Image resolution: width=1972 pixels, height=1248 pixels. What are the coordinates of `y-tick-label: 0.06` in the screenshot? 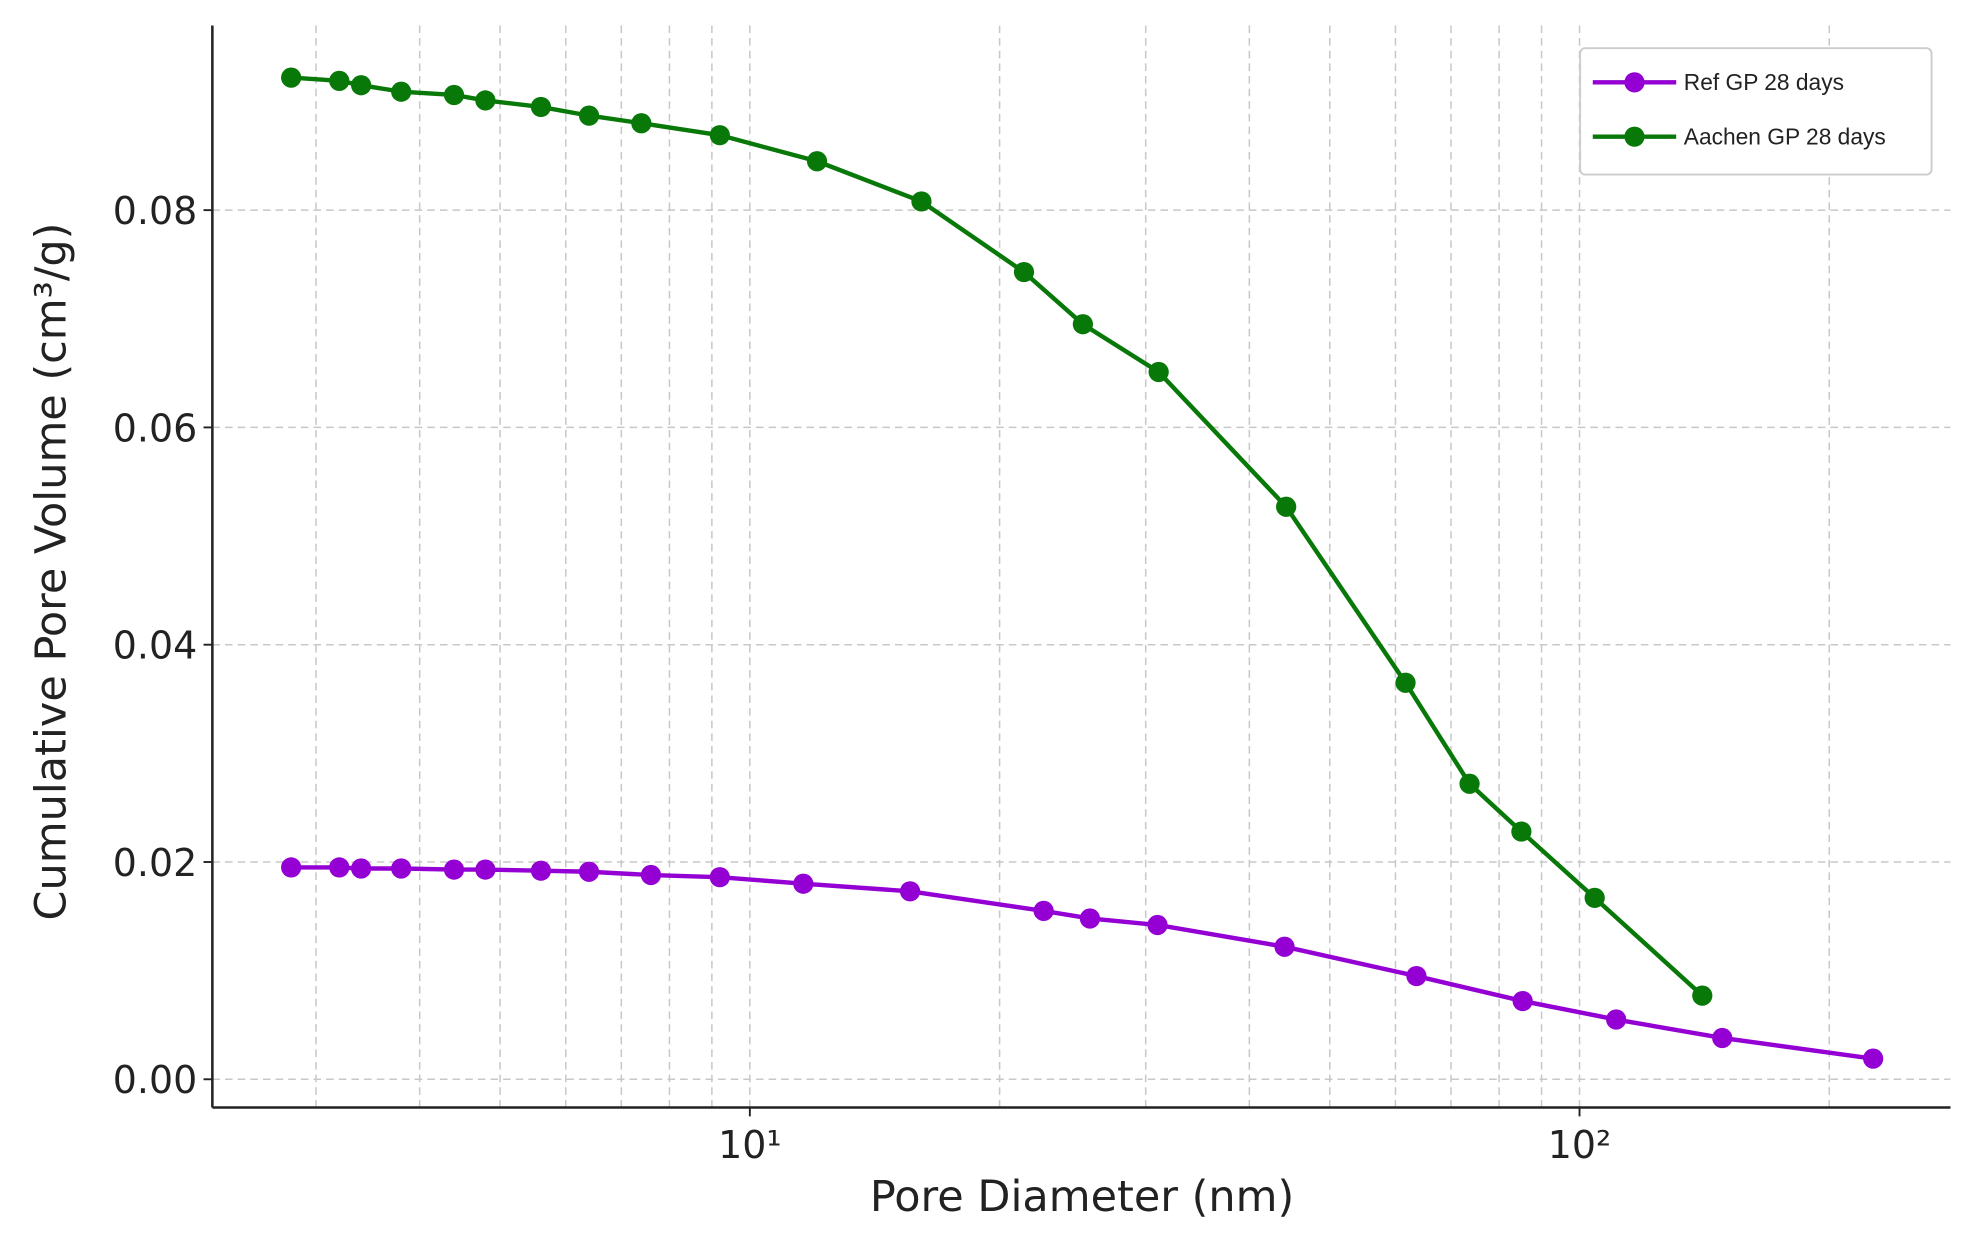 It's located at (155, 428).